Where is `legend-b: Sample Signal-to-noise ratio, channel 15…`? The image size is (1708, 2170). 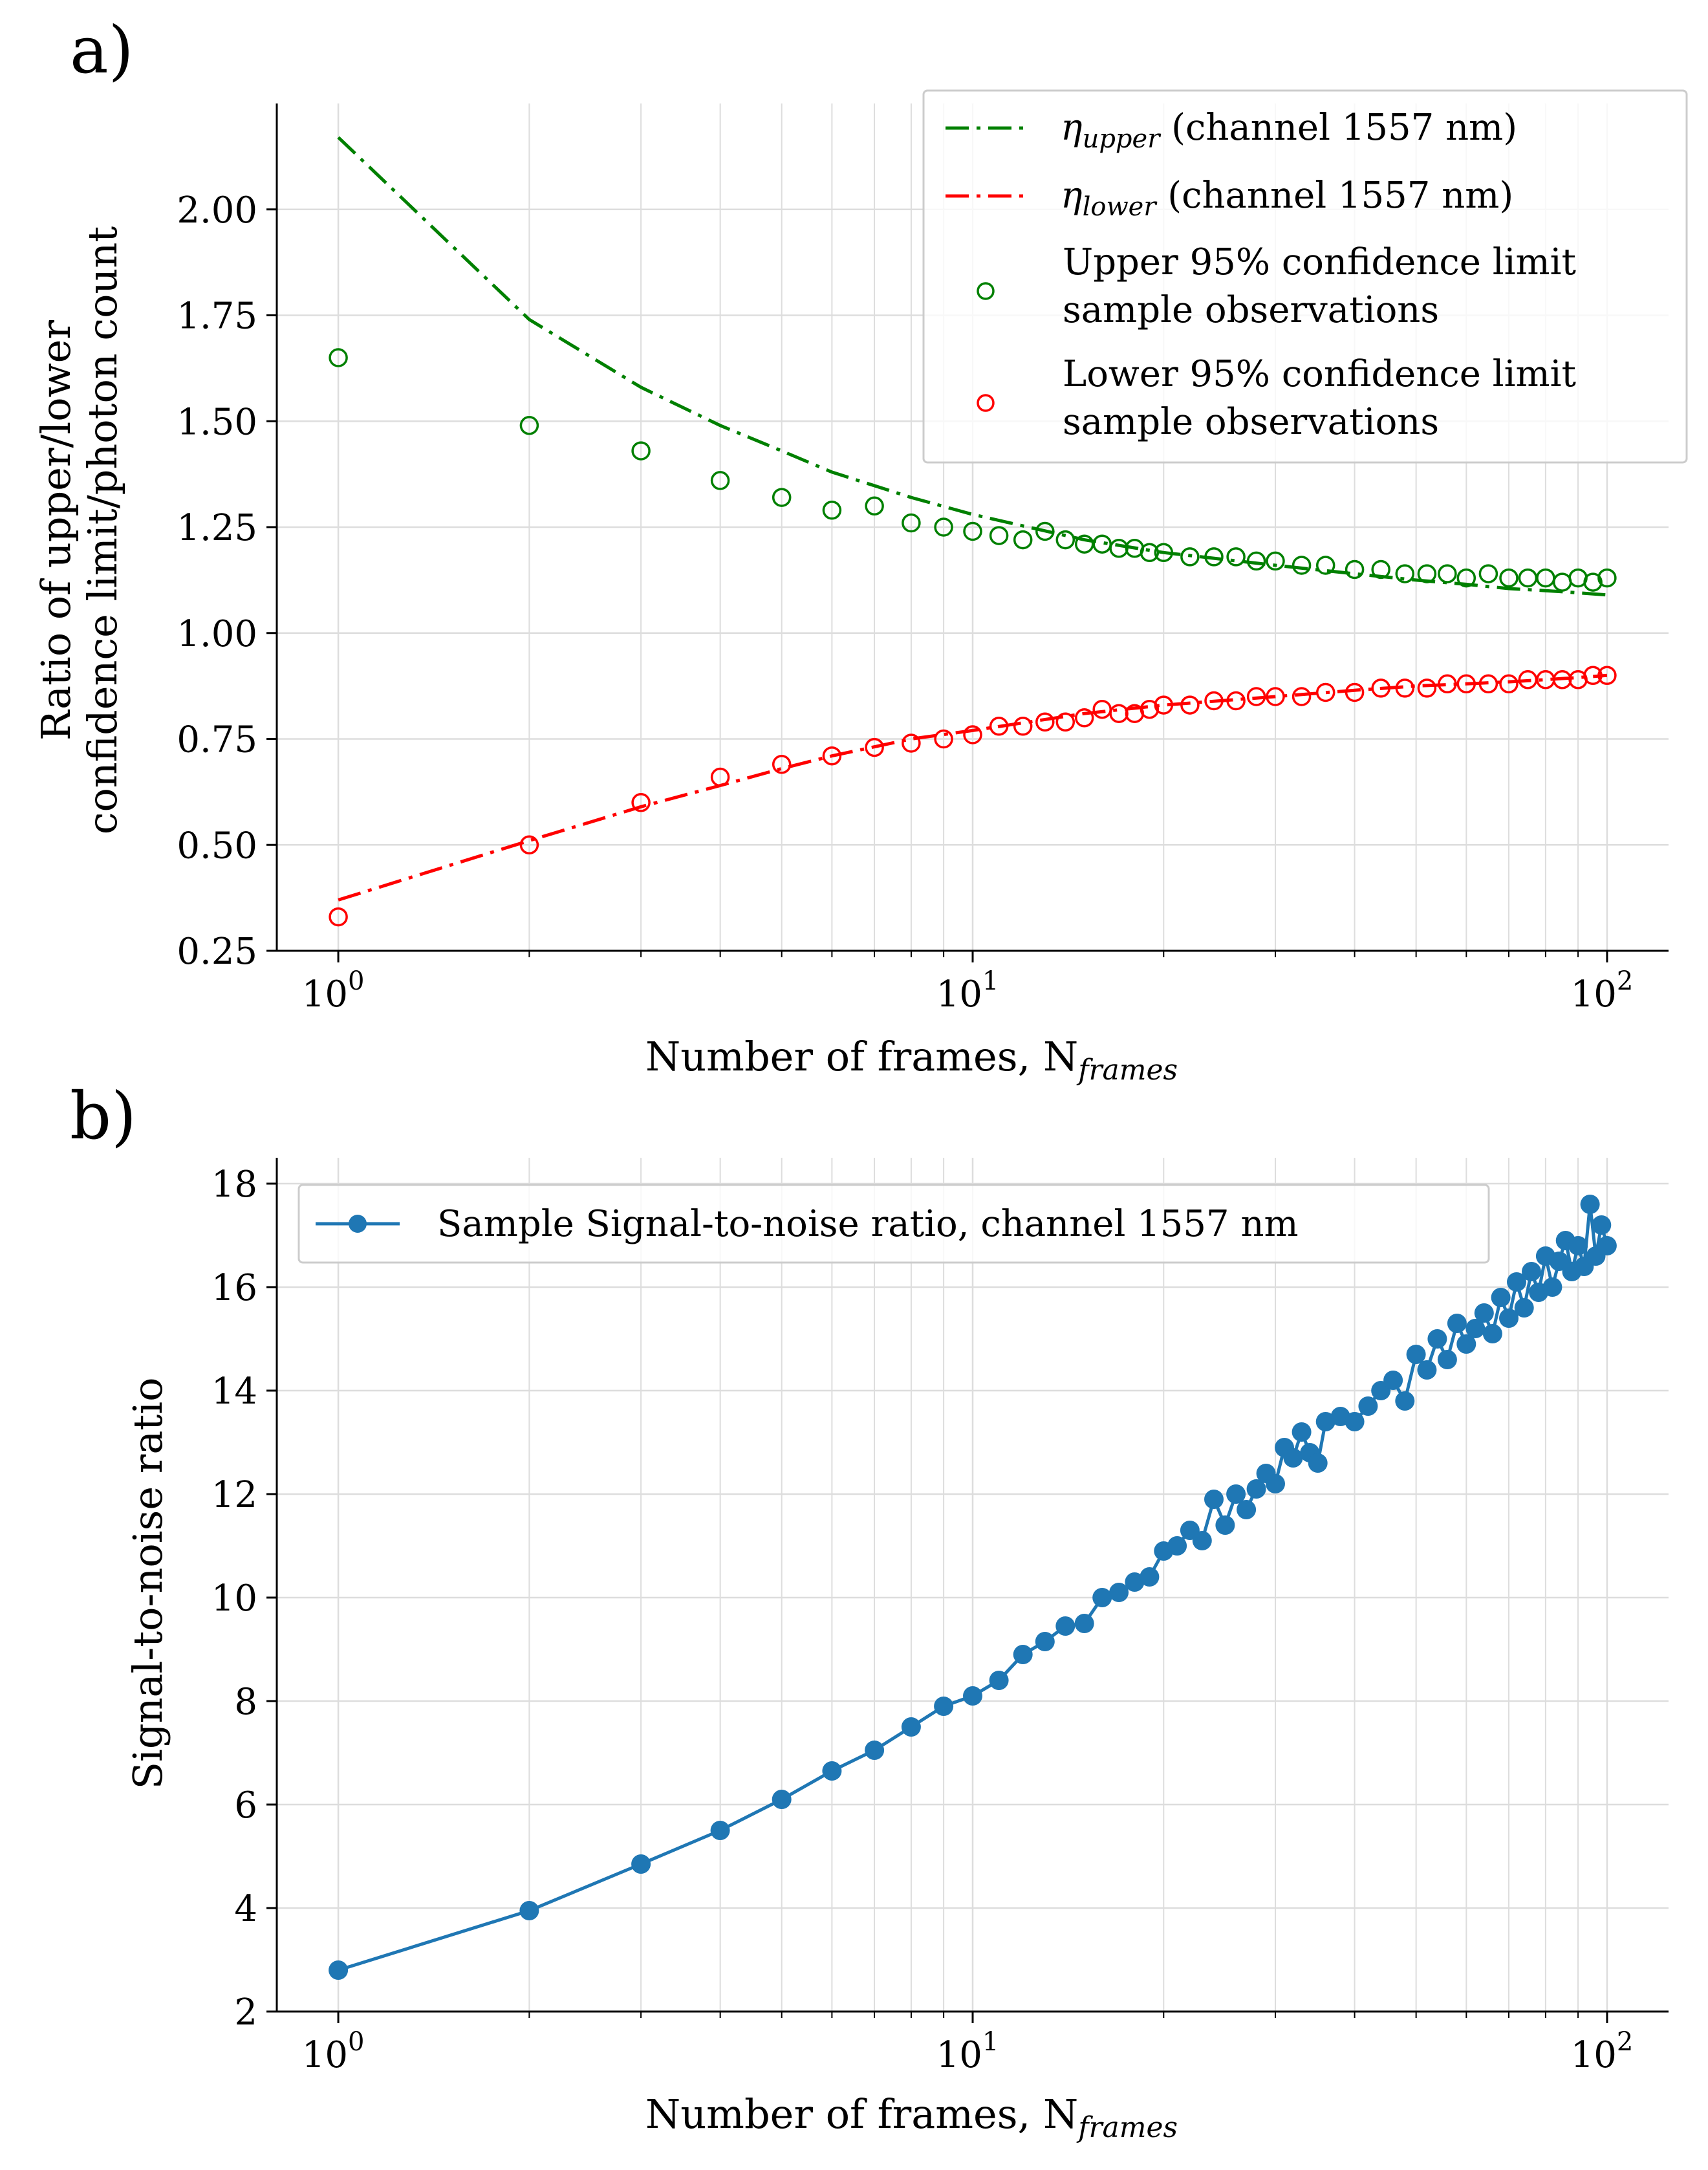
legend-b: Sample Signal-to-noise ratio, channel 15… is located at coordinates (893, 1224).